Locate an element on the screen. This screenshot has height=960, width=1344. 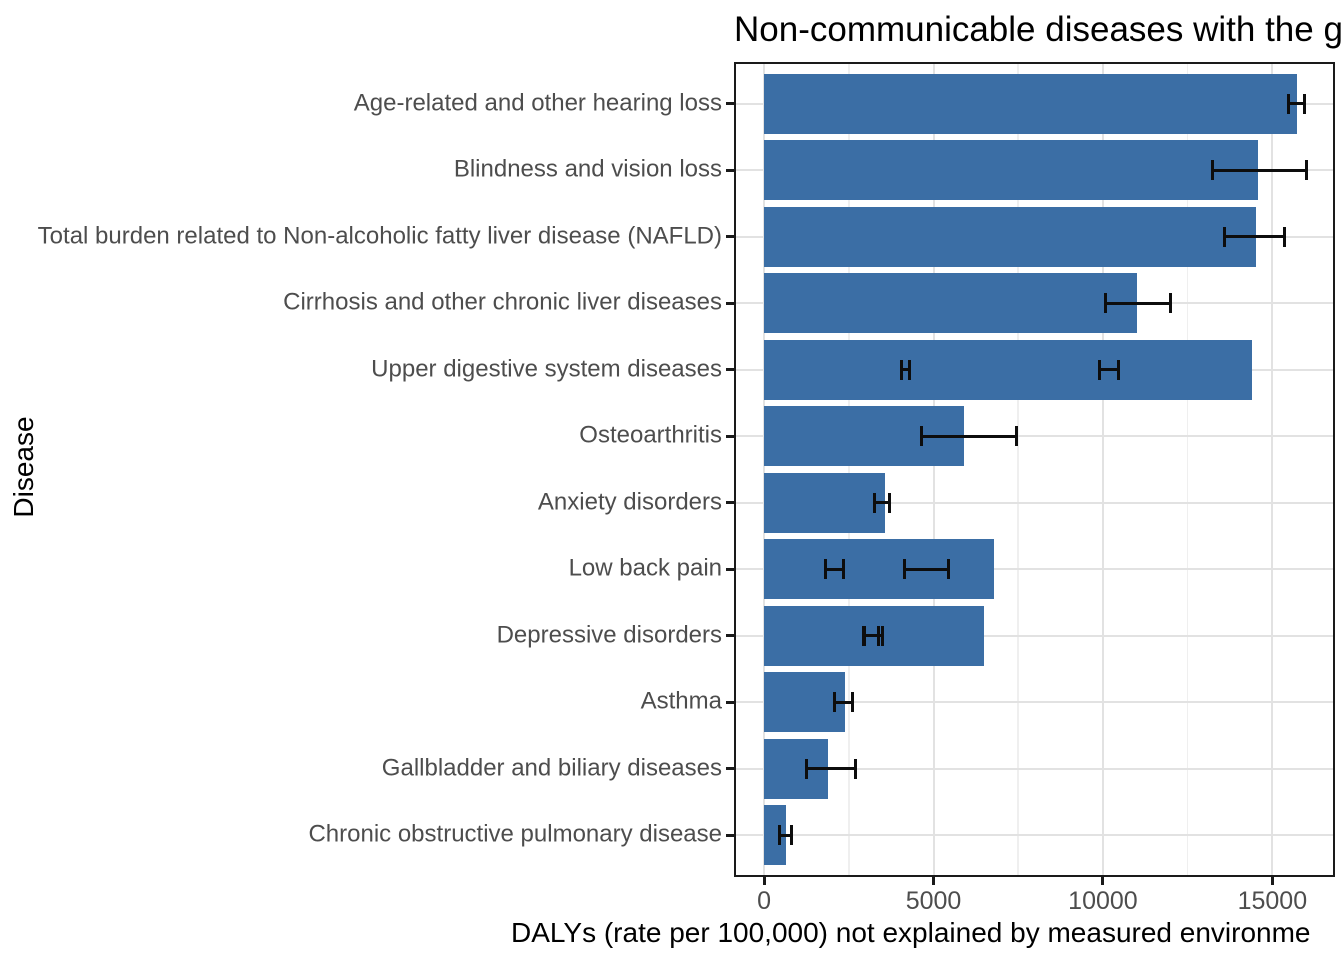
y-axis-title: Disease is located at coordinates (23, 467).